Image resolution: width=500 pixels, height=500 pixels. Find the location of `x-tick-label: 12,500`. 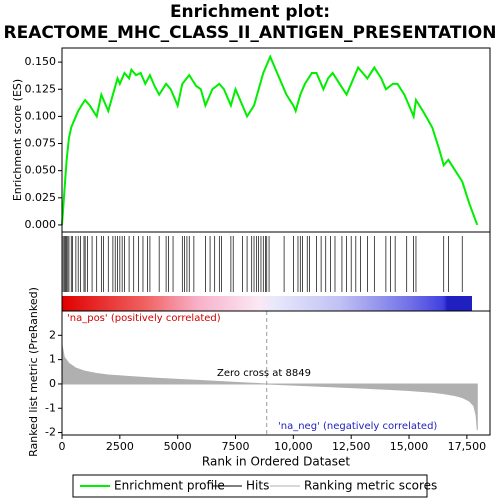

x-tick-label: 12,500 is located at coordinates (351, 446).